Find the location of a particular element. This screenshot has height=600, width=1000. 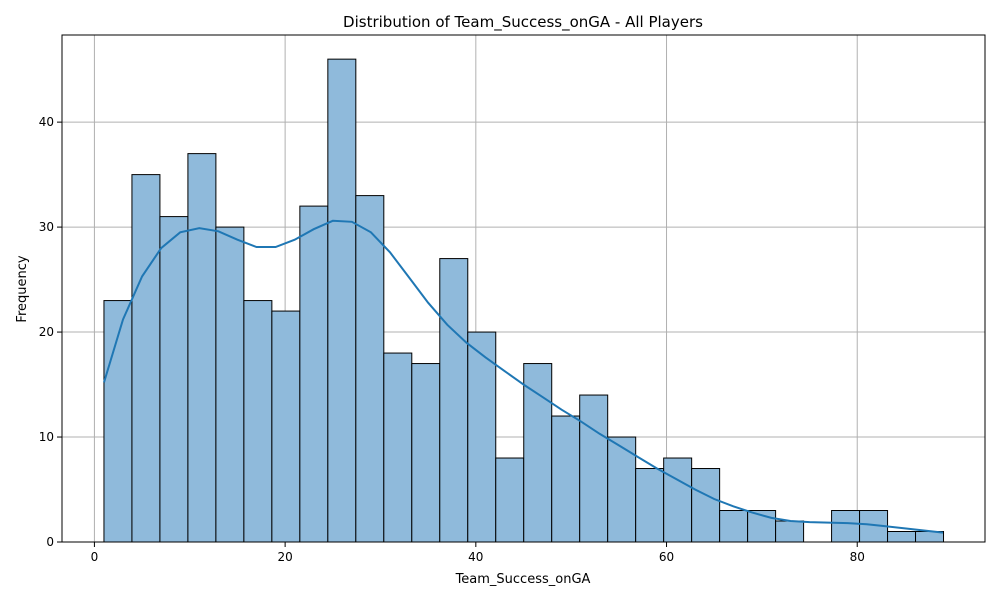

x-axis-ticks: 0 20 40 60 80 is located at coordinates (478, 553).